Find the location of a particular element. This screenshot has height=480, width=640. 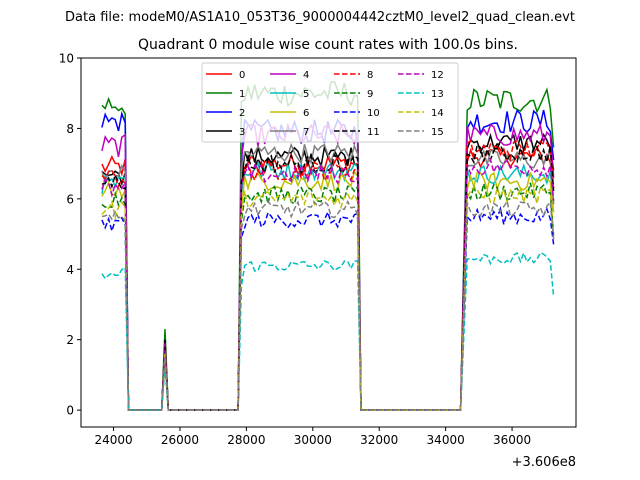

legend-box is located at coordinates (330, 102).